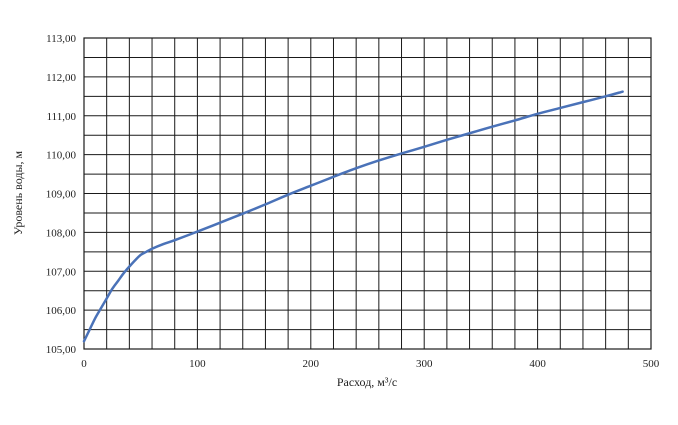 This screenshot has height=425, width=678. I want to click on y-tick-label: 113,00, so click(61, 39).